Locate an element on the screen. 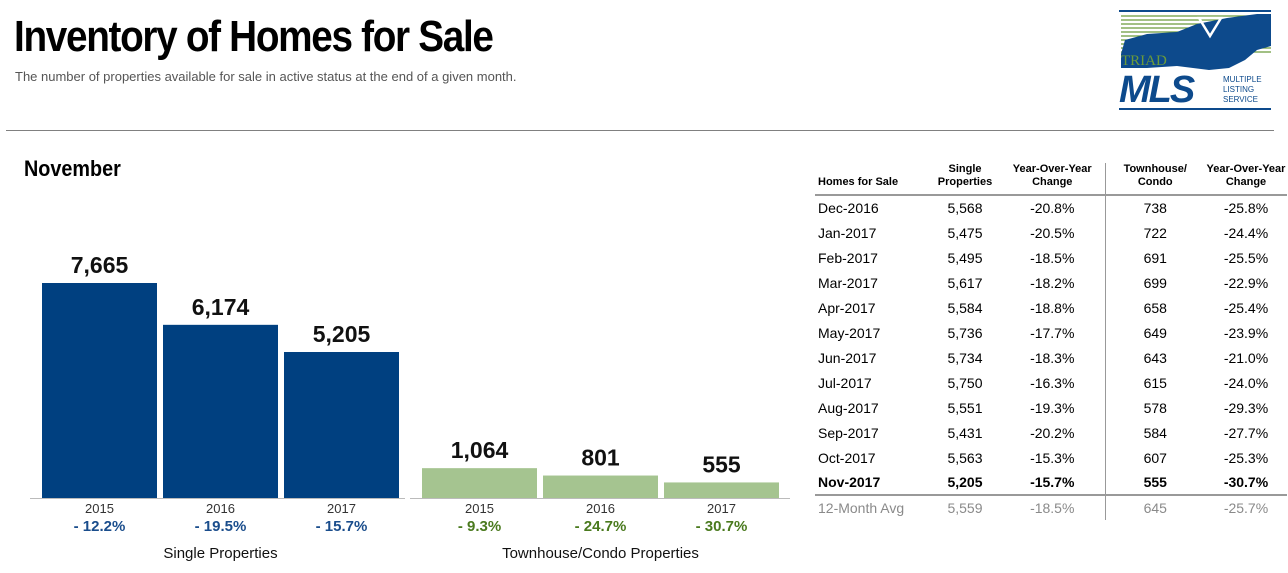  table-cell: -20.2% is located at coordinates (1052, 432).